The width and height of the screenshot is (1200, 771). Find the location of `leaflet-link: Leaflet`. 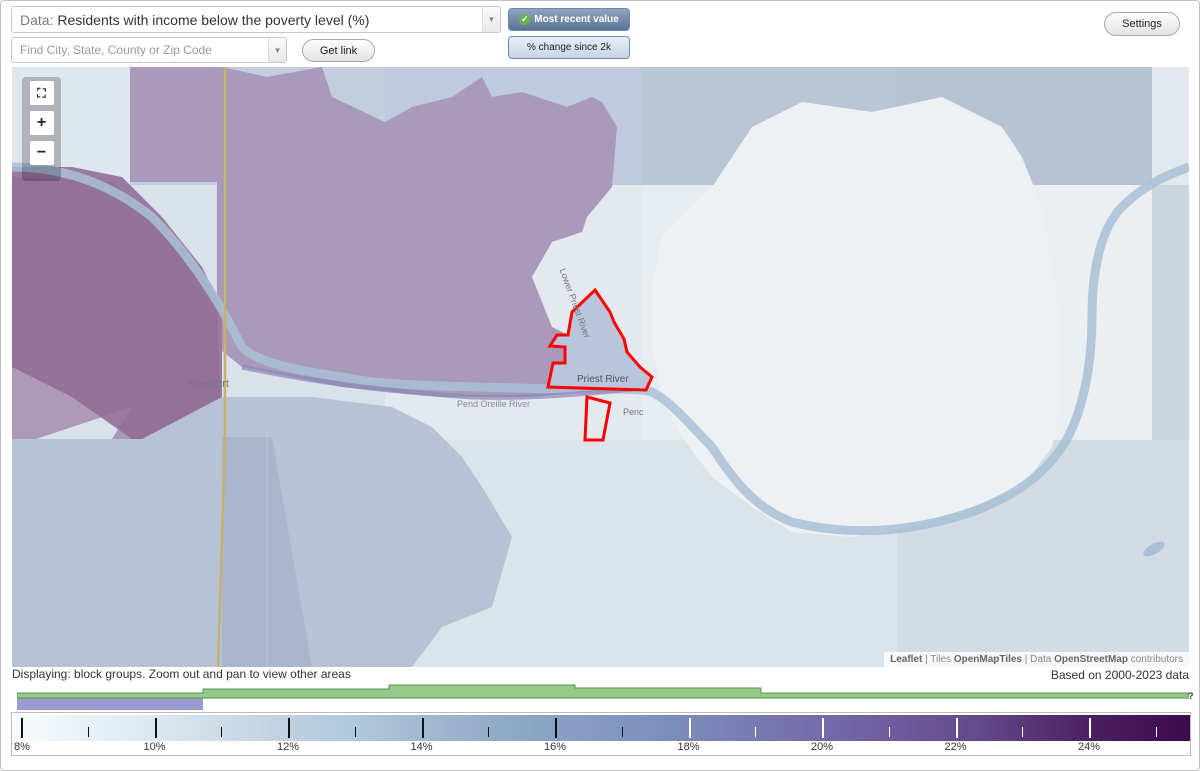

leaflet-link: Leaflet is located at coordinates (906, 659).